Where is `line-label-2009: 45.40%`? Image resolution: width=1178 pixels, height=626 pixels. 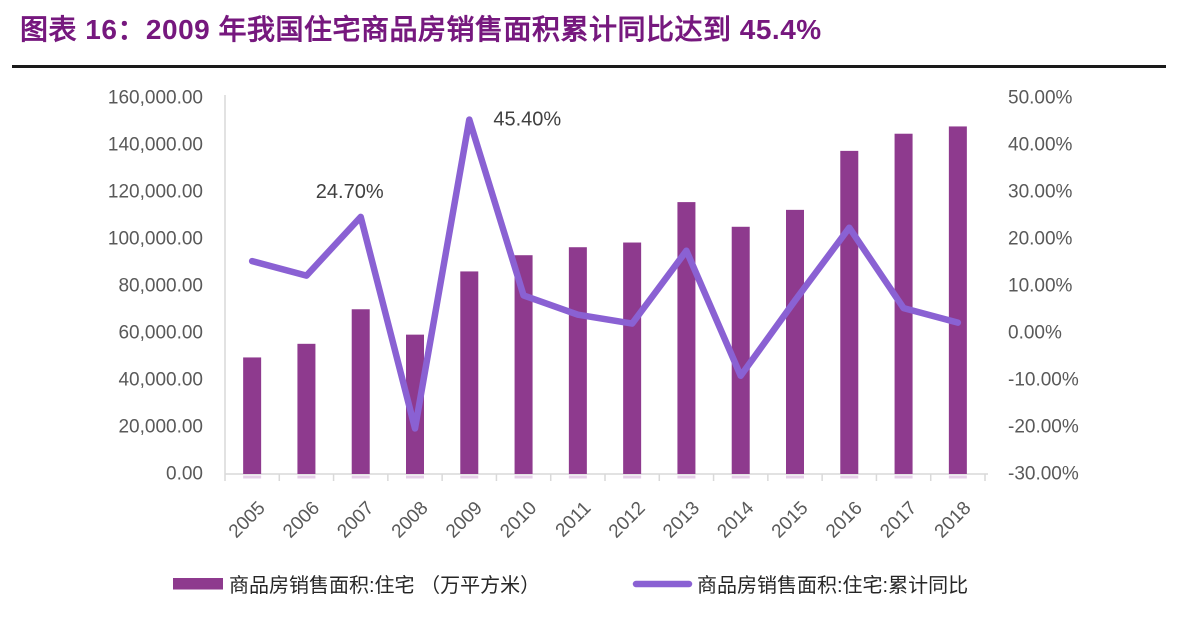
line-label-2009: 45.40% is located at coordinates (527, 120).